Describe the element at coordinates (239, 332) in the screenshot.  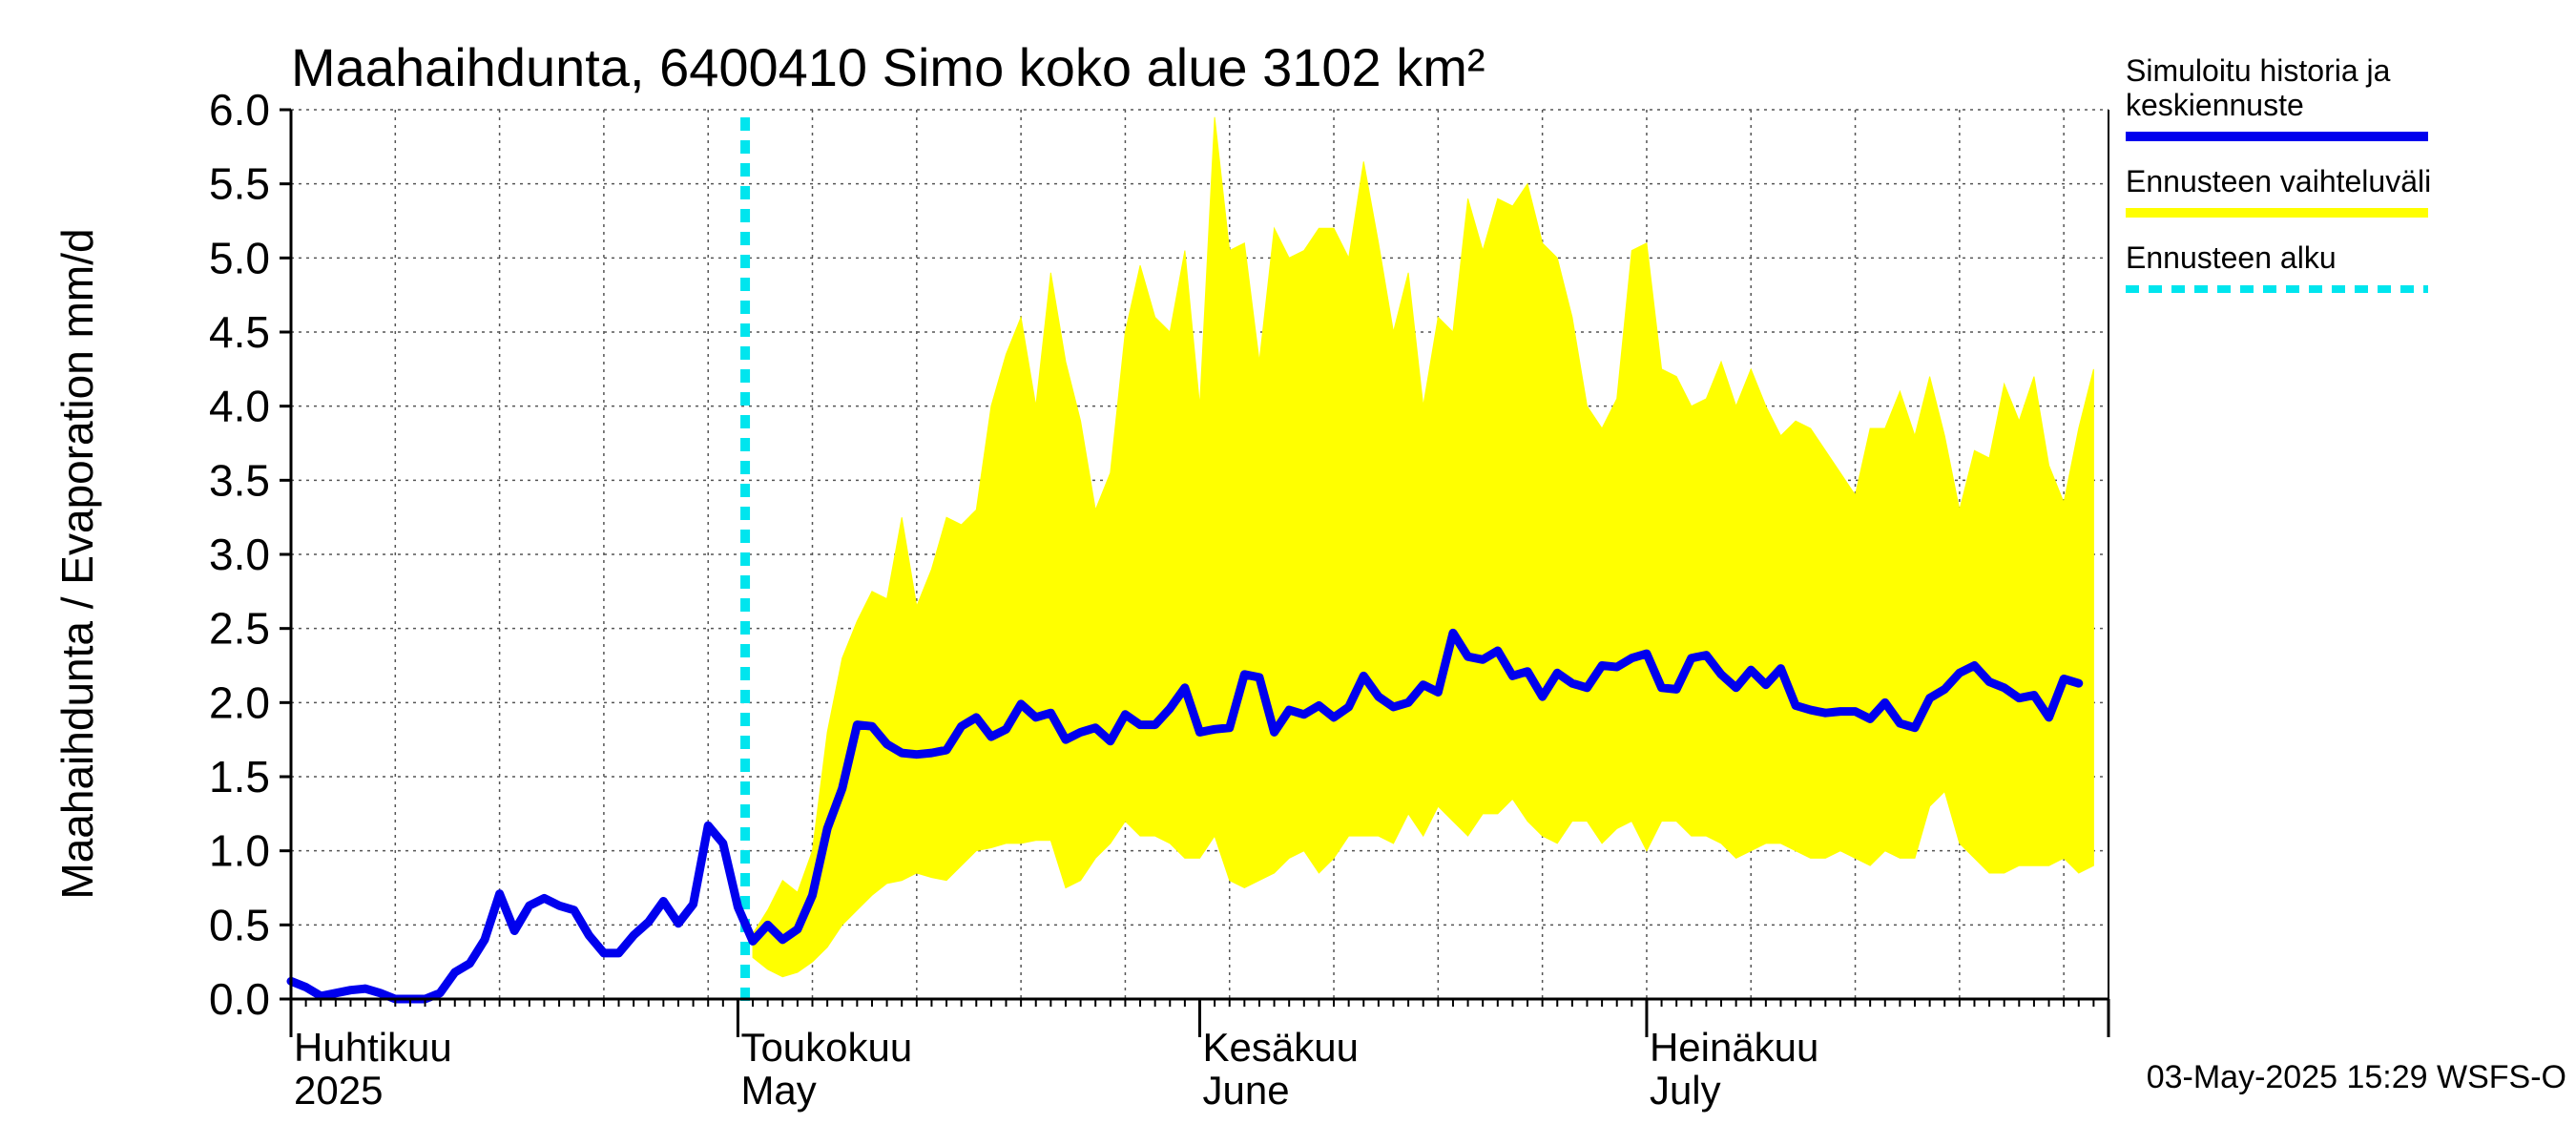
I see `y-tick-label: 4.5` at that location.